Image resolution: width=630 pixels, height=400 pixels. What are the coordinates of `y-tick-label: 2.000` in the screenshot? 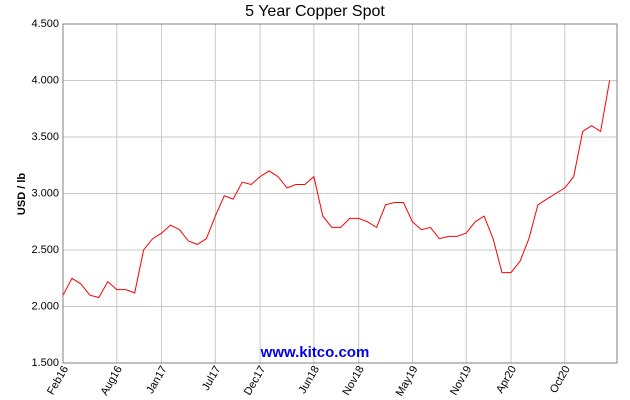 It's located at (45, 306).